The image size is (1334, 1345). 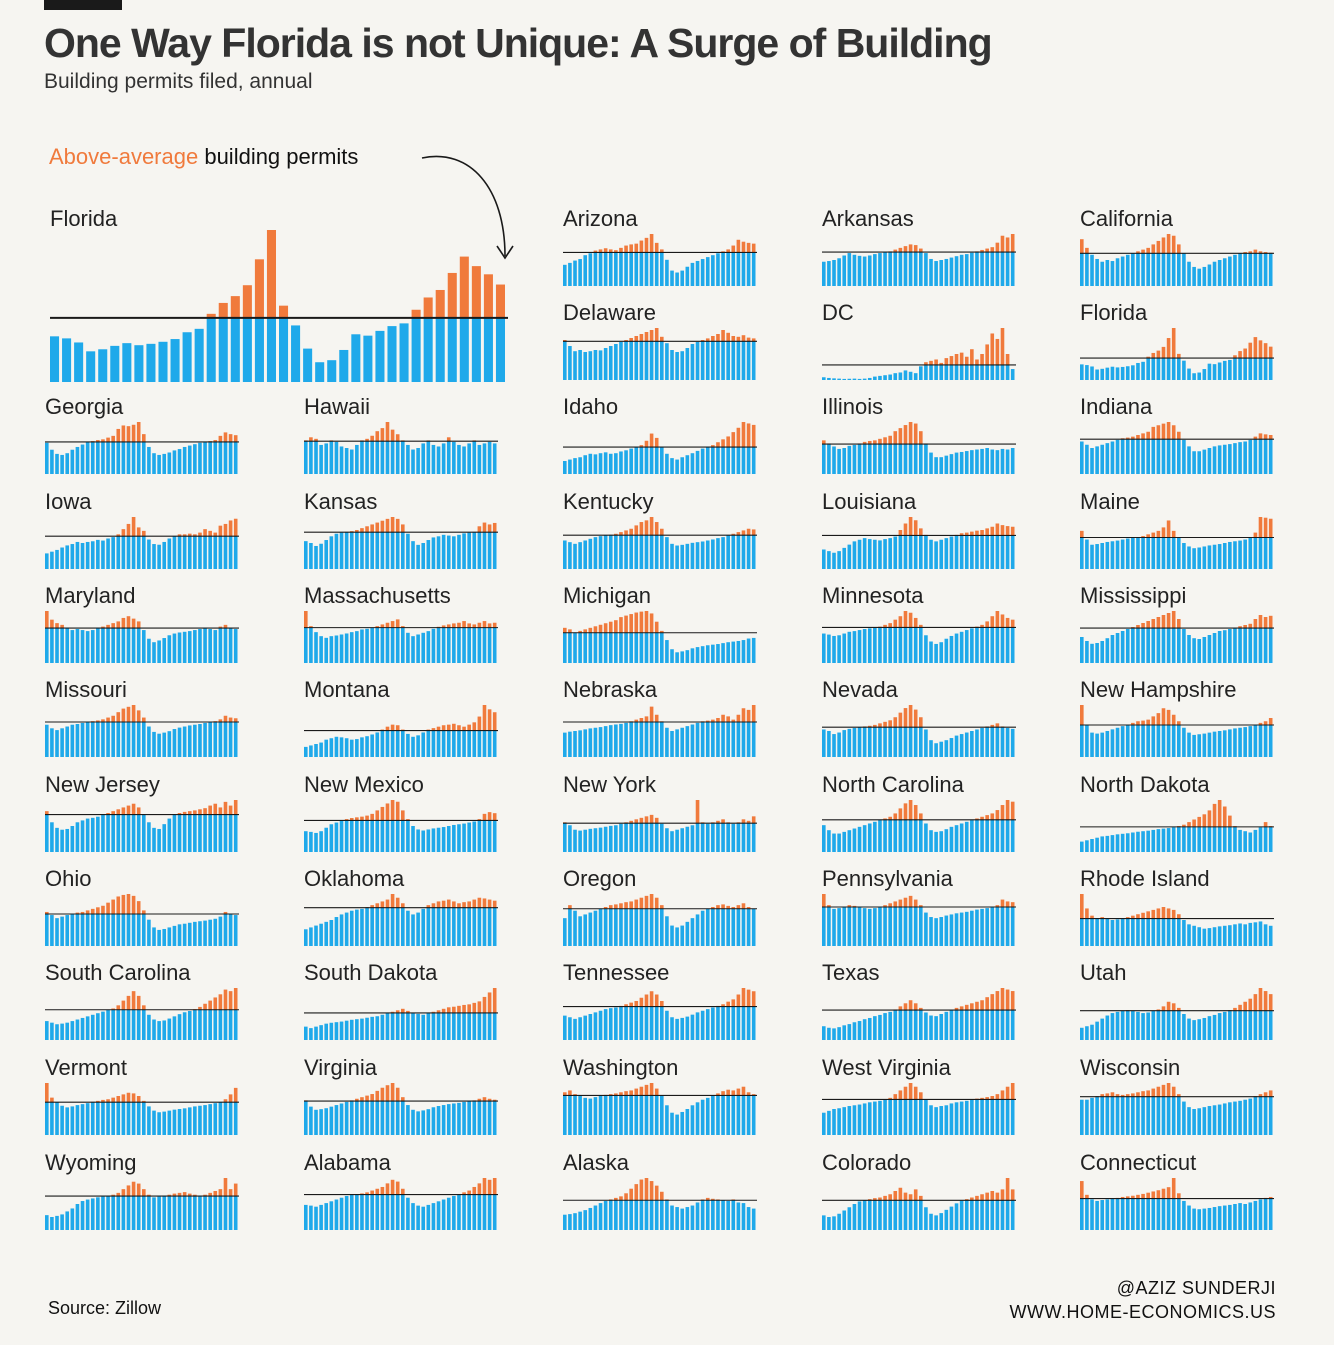 What do you see at coordinates (660, 543) in the screenshot?
I see `chart-plot-kentucky` at bounding box center [660, 543].